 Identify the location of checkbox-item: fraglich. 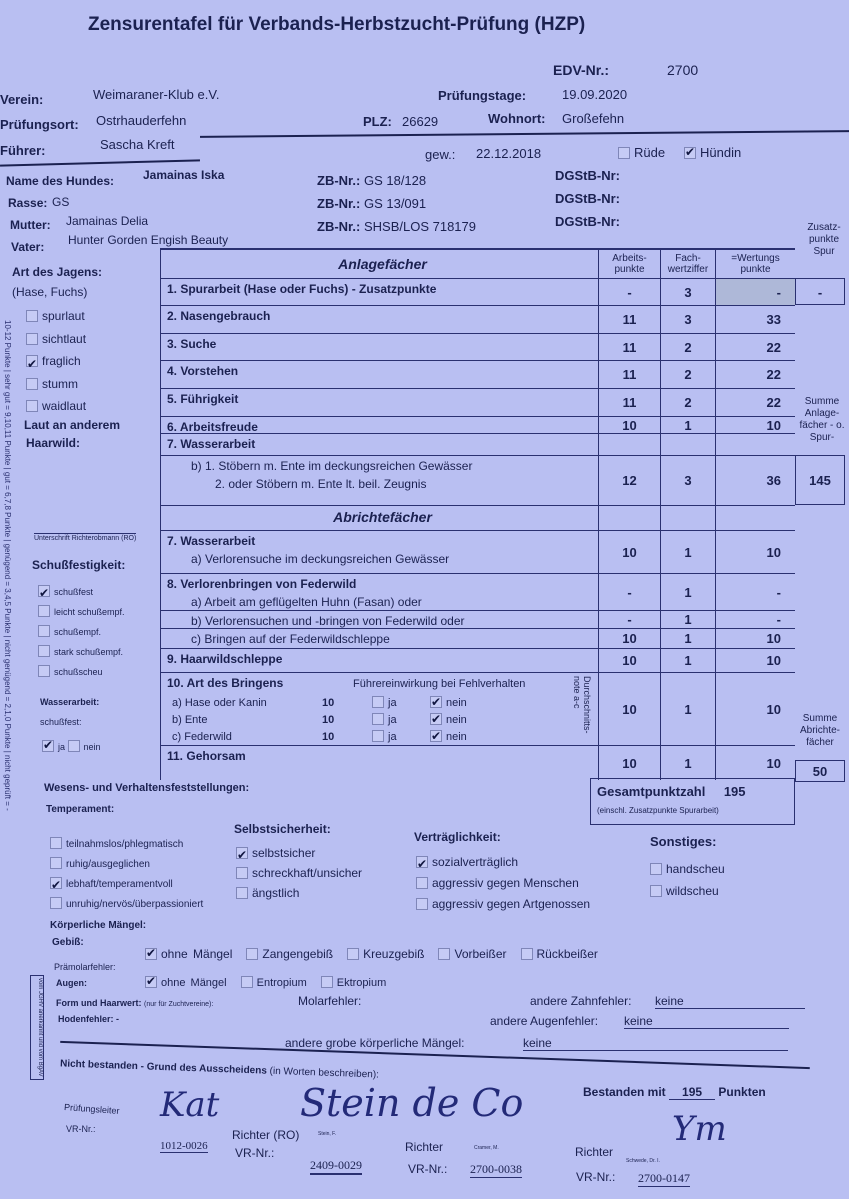
(56, 363).